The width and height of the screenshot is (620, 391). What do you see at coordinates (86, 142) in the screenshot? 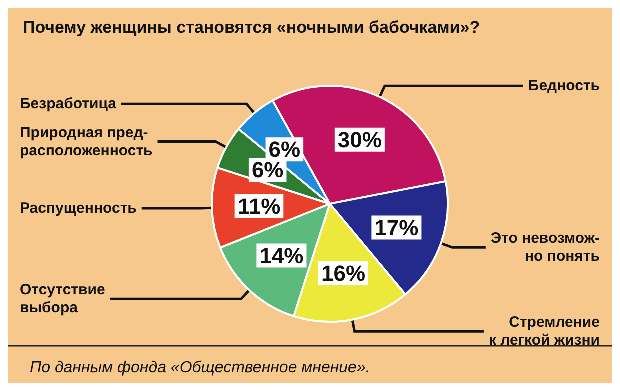
I see `slice-label: Природная пред- расположенность` at bounding box center [86, 142].